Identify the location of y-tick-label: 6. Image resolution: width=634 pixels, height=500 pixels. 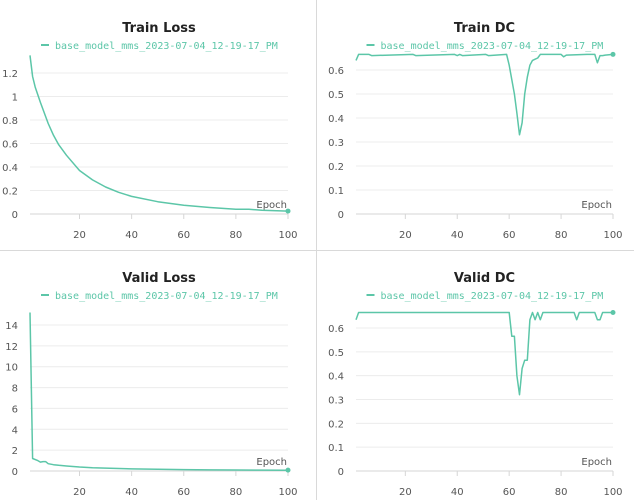
(15, 409).